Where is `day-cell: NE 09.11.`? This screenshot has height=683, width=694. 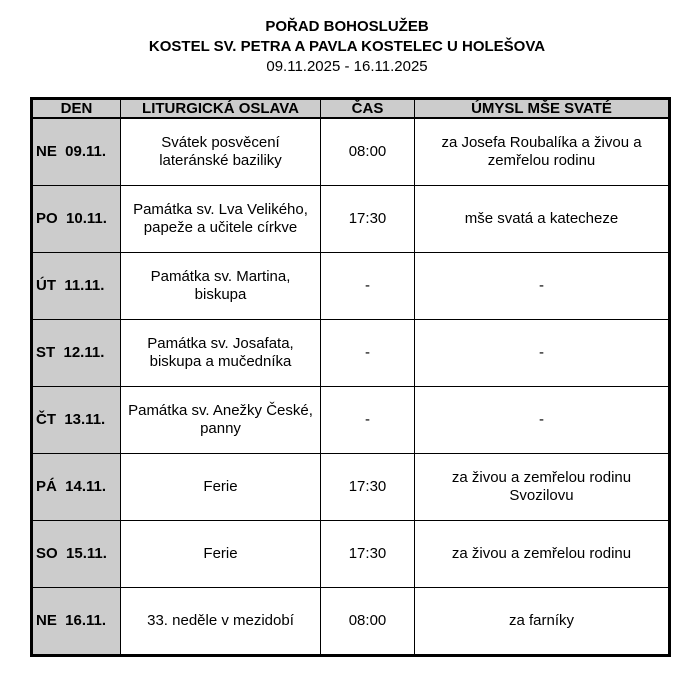
day-cell: NE 09.11. is located at coordinates (76, 151).